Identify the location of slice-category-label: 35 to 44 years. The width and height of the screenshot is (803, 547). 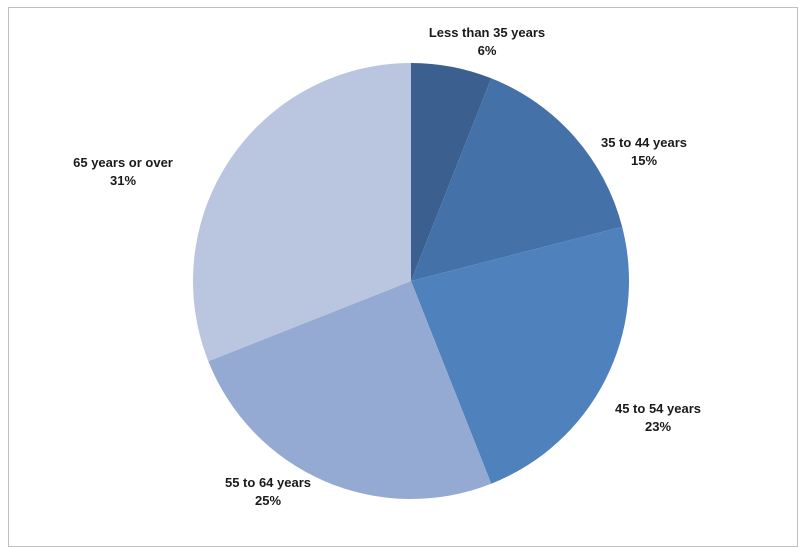
(644, 142).